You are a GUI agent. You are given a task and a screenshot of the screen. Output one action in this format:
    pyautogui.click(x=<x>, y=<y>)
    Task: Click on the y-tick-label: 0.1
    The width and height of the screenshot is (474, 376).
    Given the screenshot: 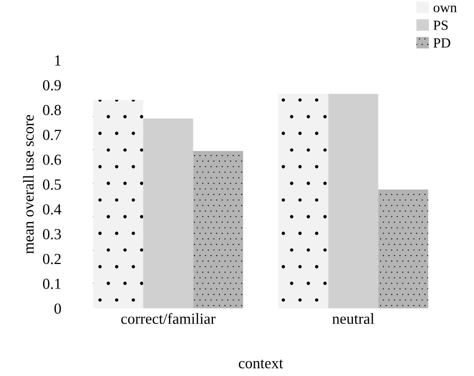 What is the action you would take?
    pyautogui.click(x=51, y=284)
    